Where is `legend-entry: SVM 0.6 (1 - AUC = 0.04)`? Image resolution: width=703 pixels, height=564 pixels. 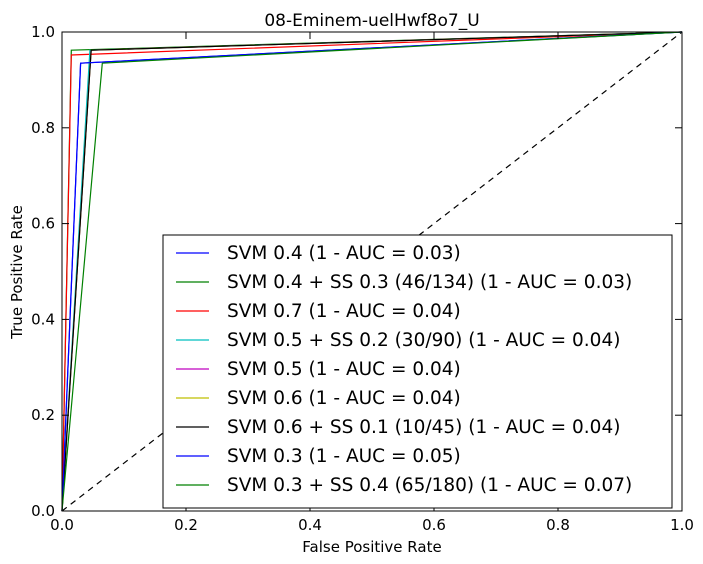 legend-entry: SVM 0.6 (1 - AUC = 0.04) is located at coordinates (344, 398).